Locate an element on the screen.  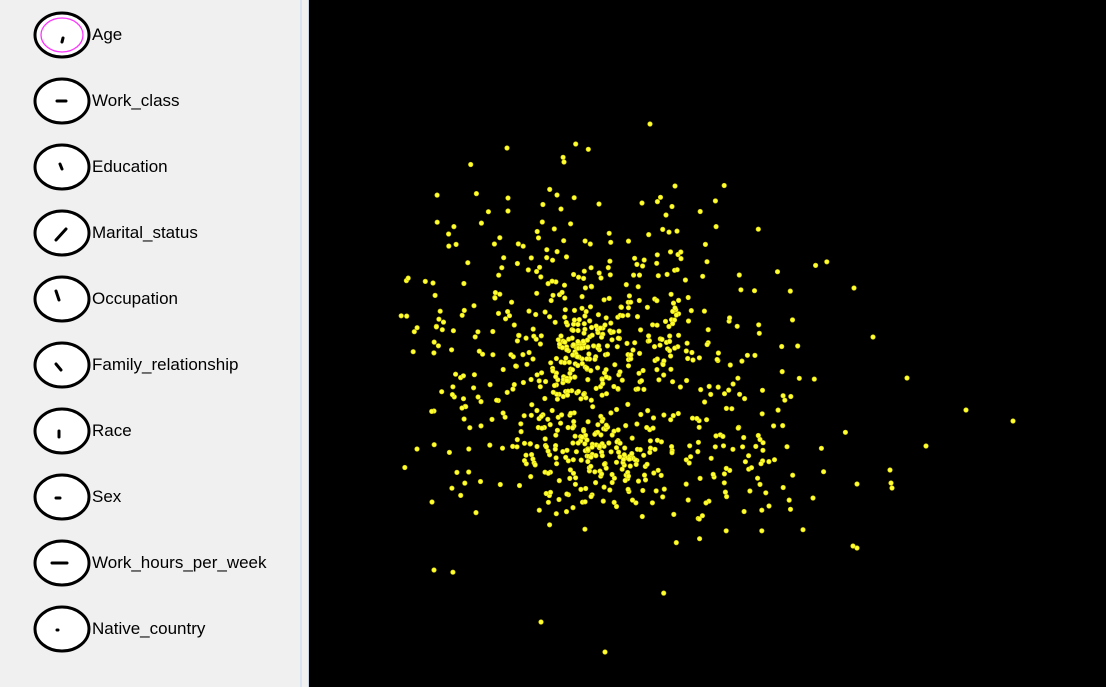
dial-item-age: Age is located at coordinates (77, 35).